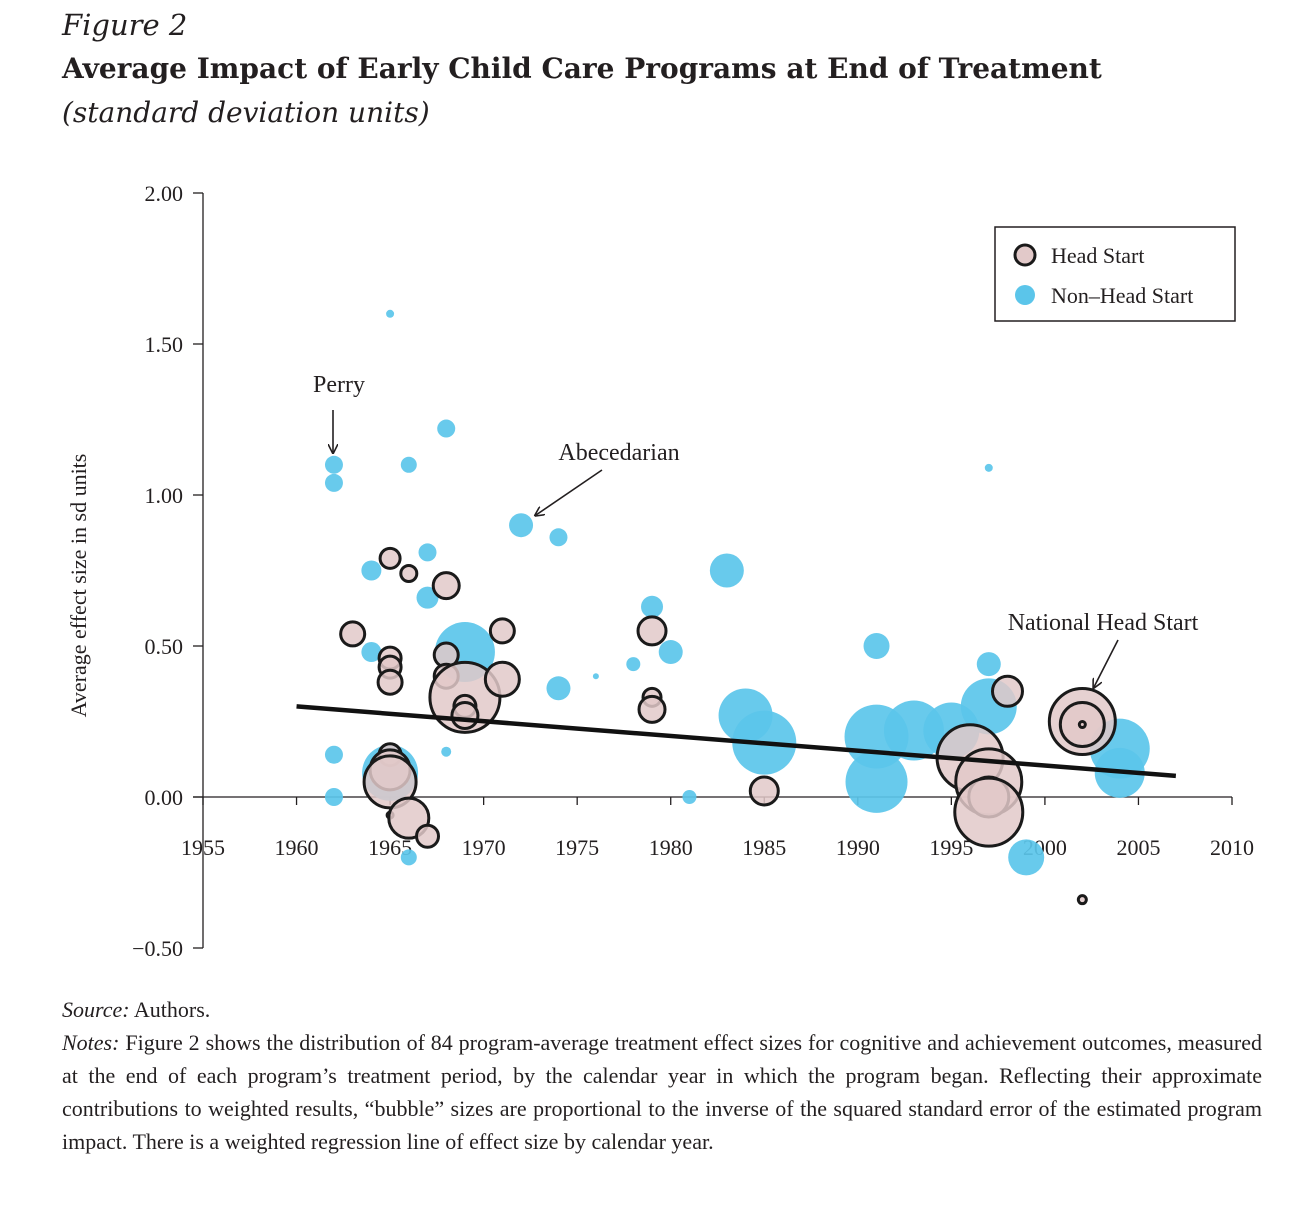  I want to click on annotation-label: Abecedarian, so click(618, 453).